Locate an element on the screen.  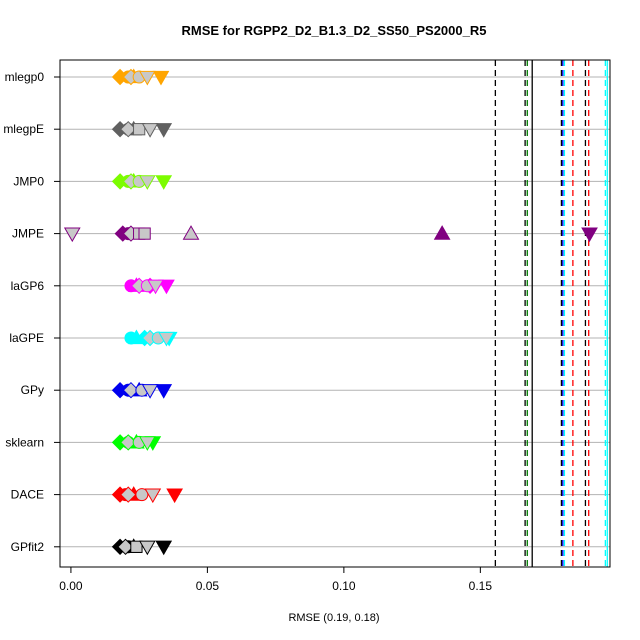
y-tick-label-mlegpE: mlegpE is located at coordinates (23, 129).